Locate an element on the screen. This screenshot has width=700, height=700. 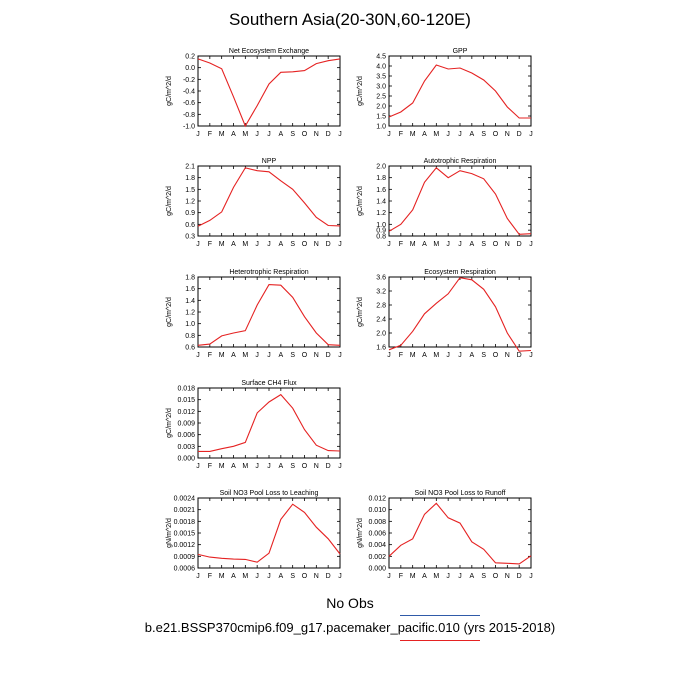
panel-title: Surface CH4 Flux is located at coordinates (269, 383).